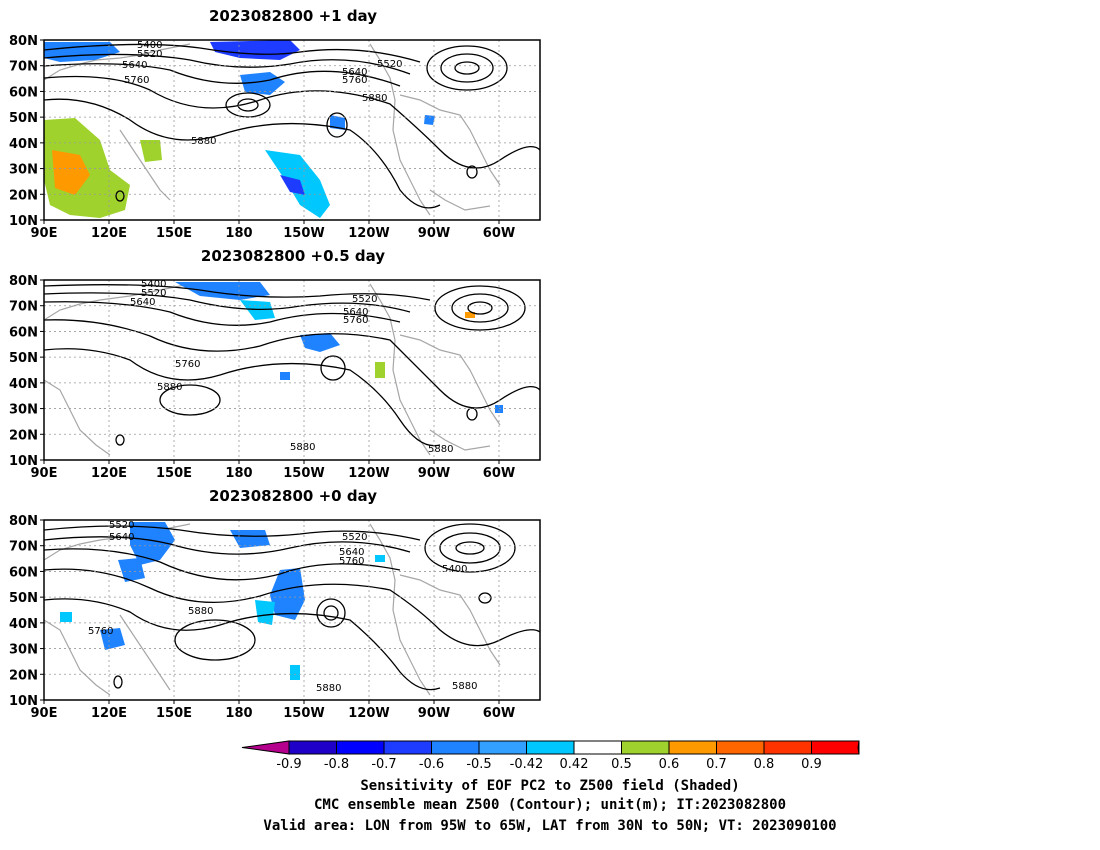 The width and height of the screenshot is (1100, 850). Describe the element at coordinates (716, 764) in the screenshot. I see `colorbar-tick-label: 0.7` at that location.